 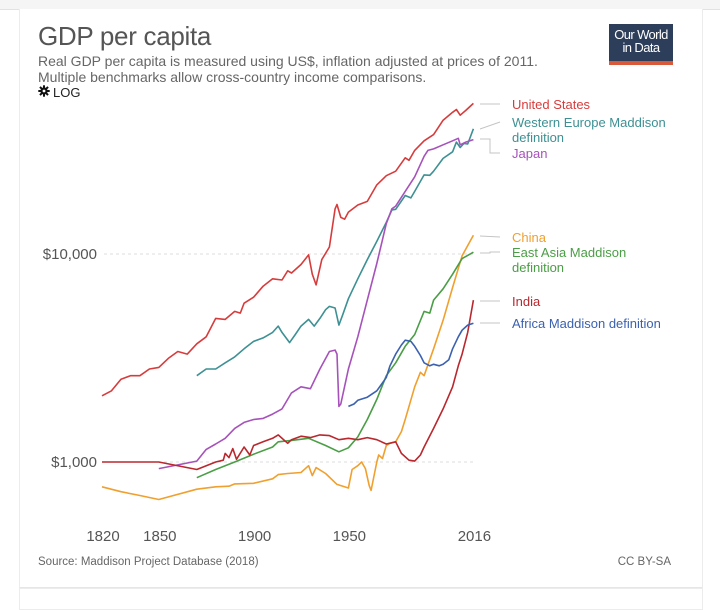 What do you see at coordinates (526, 301) in the screenshot?
I see `legend-label: India` at bounding box center [526, 301].